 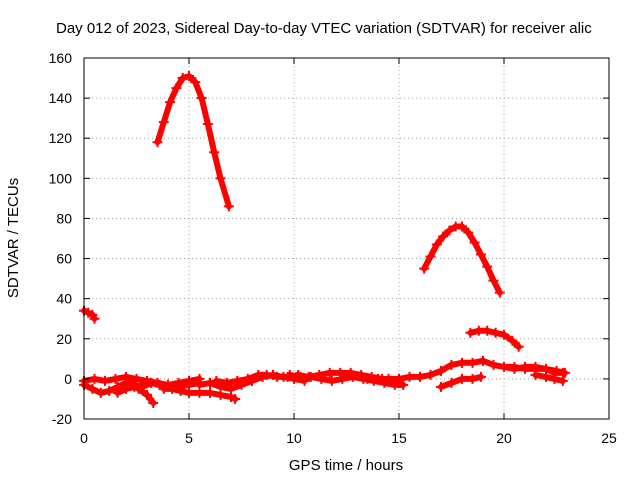 I want to click on x-tick-label: 25, so click(x=609, y=438).